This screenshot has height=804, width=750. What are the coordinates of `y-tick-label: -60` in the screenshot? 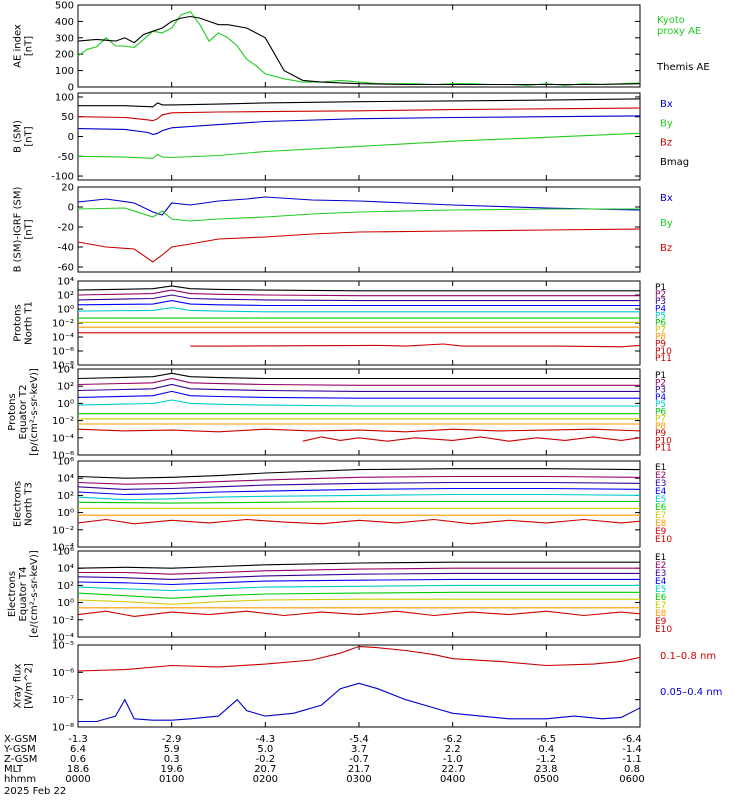 It's located at (66, 268).